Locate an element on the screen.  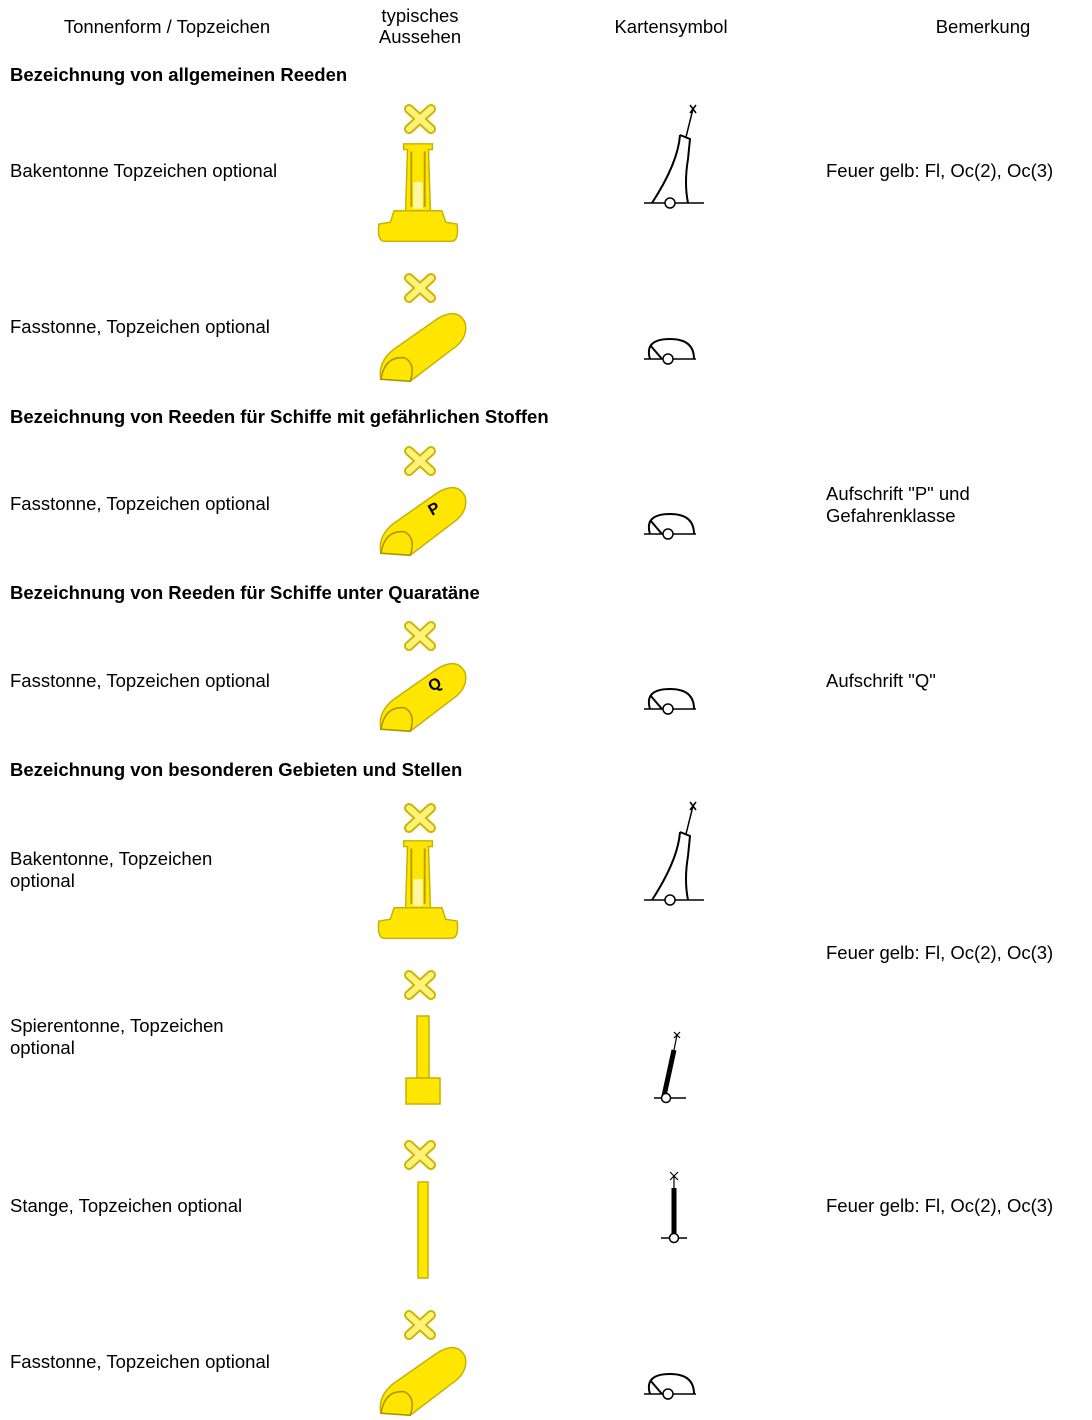
remark: Aufschrift "P" und Gefahrenklasse is located at coordinates (898, 504).